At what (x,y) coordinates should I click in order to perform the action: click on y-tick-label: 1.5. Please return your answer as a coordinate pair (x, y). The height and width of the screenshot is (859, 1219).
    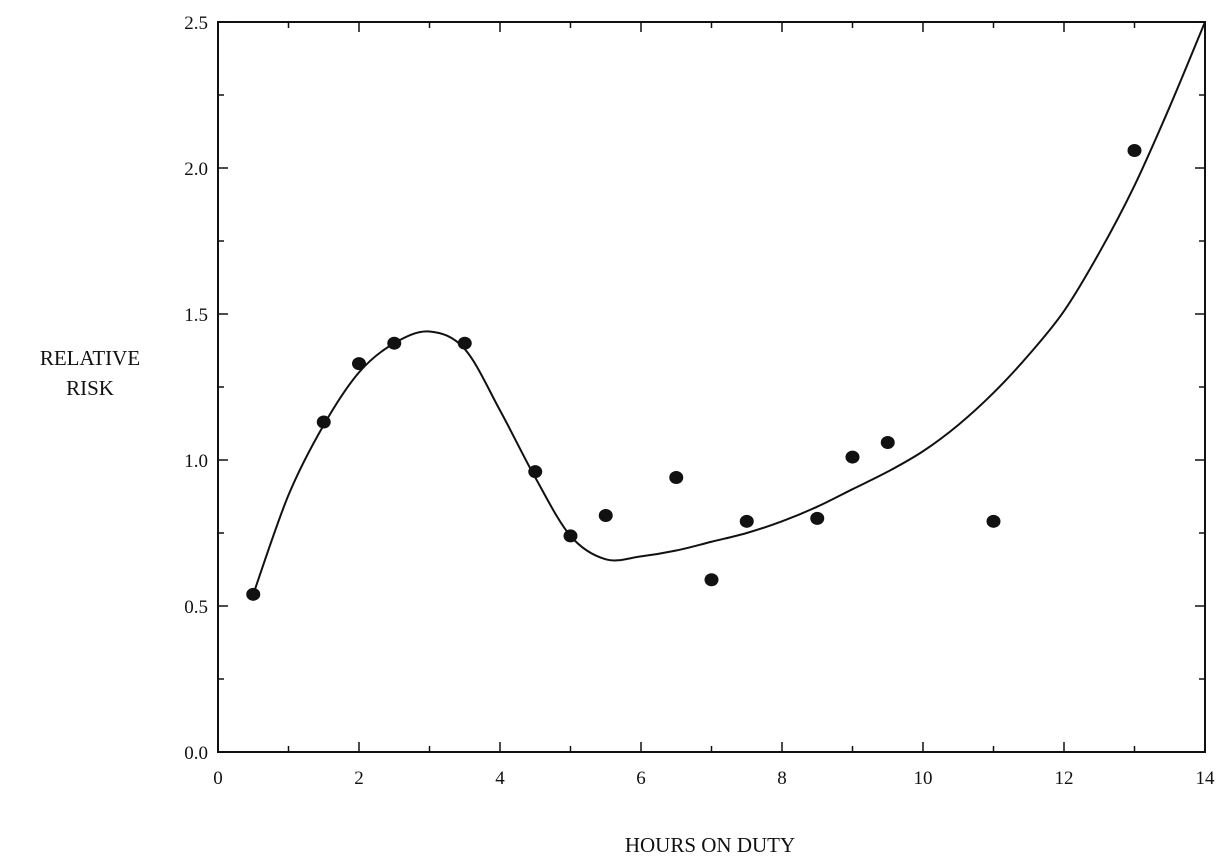
    Looking at the image, I should click on (196, 315).